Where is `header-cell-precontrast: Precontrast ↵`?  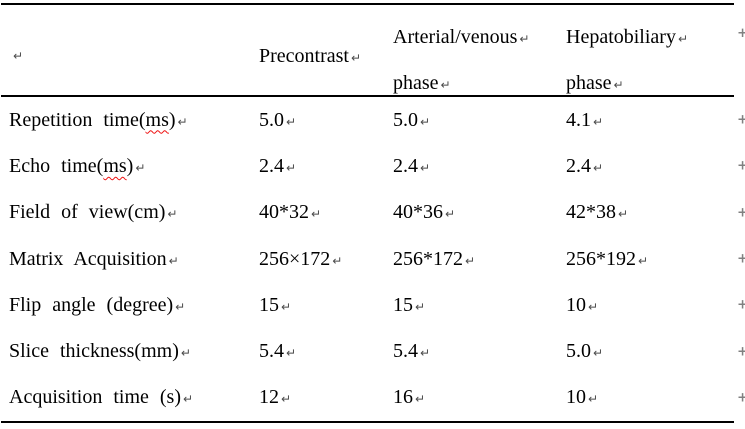 header-cell-precontrast: Precontrast ↵ is located at coordinates (318, 56).